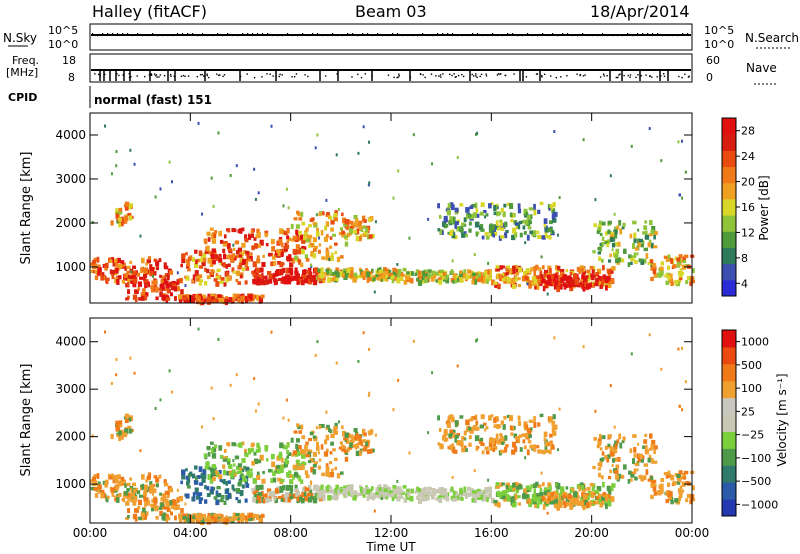 The width and height of the screenshot is (800, 554). Describe the element at coordinates (20, 38) in the screenshot. I see `nsky-label: N.Sky` at that location.